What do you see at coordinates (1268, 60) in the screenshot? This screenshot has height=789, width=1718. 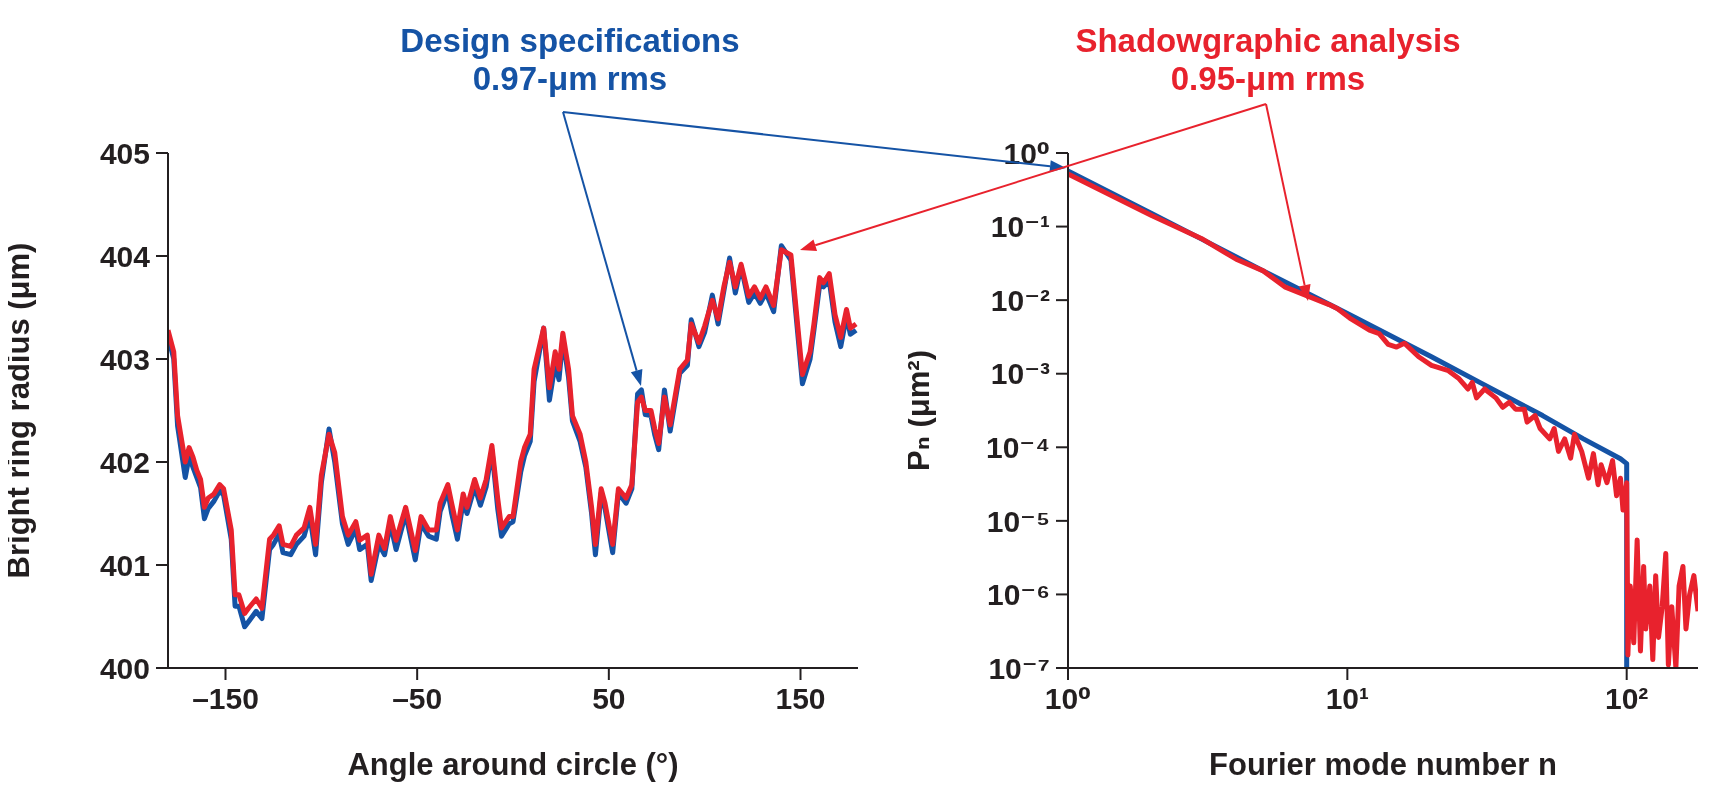 I see `text: Shadowgraphic analysis 0.95-μm rms` at bounding box center [1268, 60].